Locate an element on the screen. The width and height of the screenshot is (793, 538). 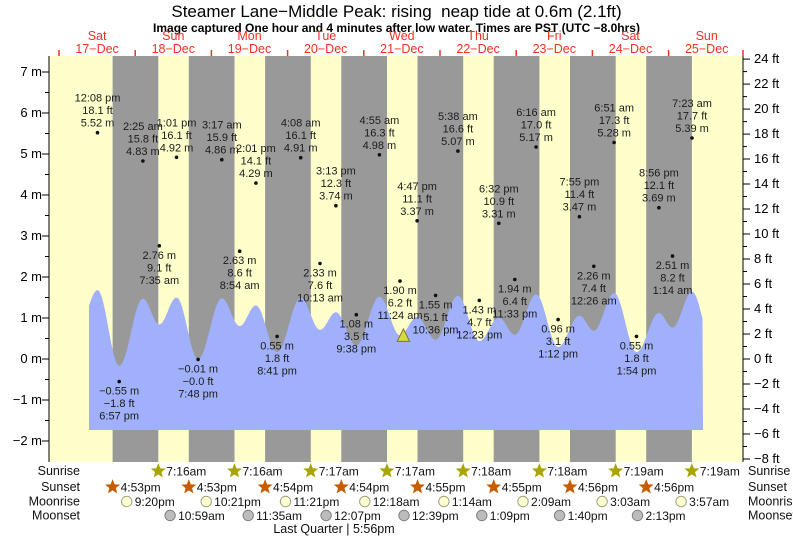
astro-time-label: 4:55pm is located at coordinates (522, 488).